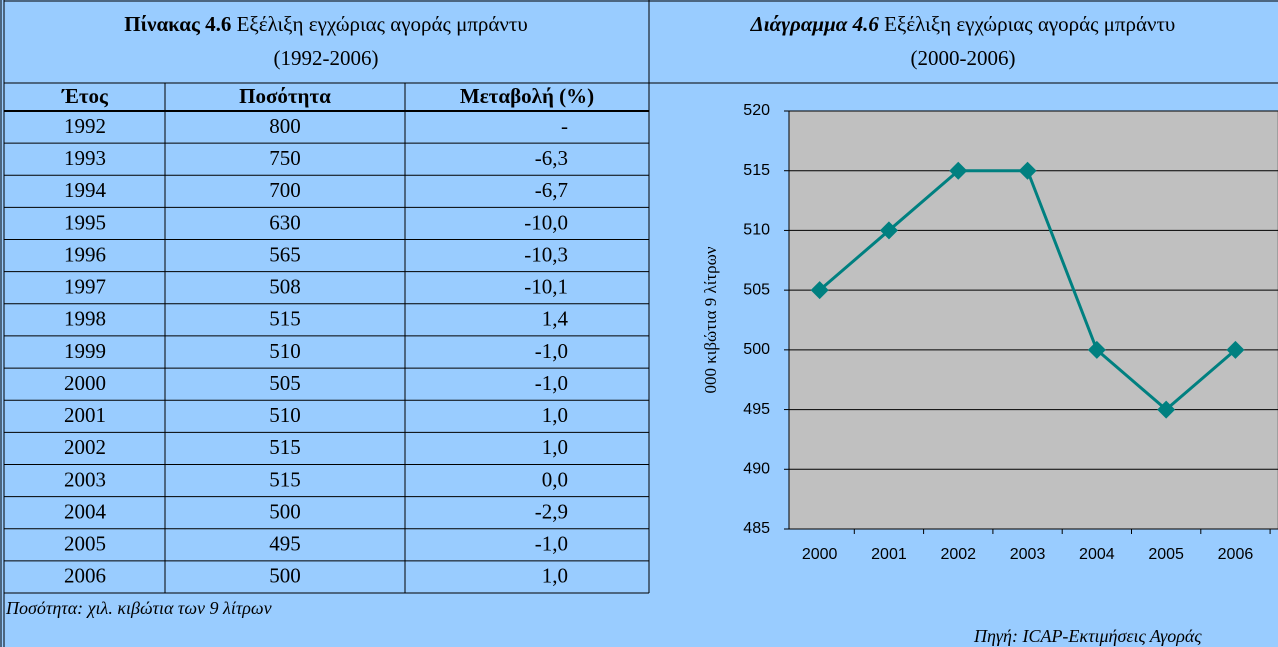 The image size is (1278, 647). What do you see at coordinates (756, 469) in the screenshot?
I see `y-tick-label: 490` at bounding box center [756, 469].